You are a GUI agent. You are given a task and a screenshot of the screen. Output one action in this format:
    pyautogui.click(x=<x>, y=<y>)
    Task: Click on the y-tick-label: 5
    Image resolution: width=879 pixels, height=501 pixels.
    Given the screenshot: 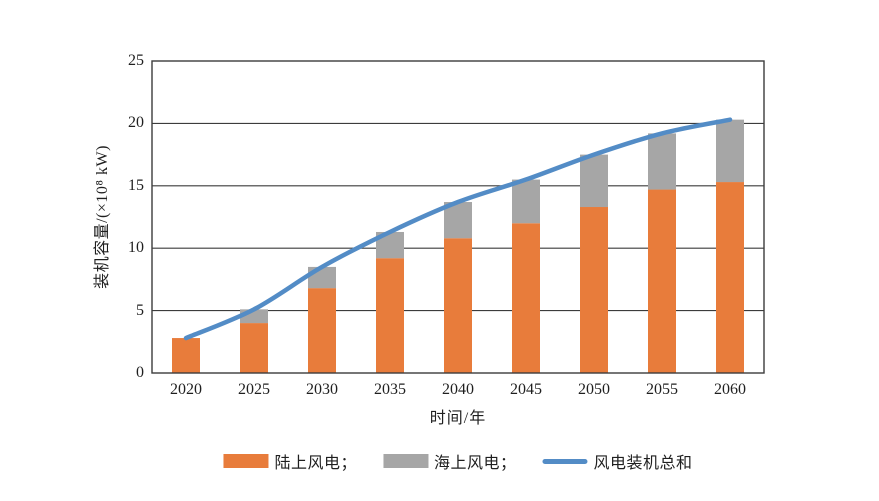 What is the action you would take?
    pyautogui.click(x=140, y=310)
    